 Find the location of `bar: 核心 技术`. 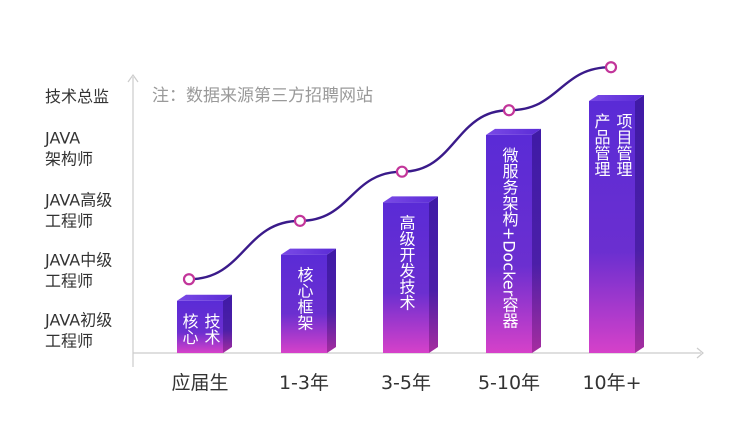

bar: 核心 技术 is located at coordinates (204, 323).